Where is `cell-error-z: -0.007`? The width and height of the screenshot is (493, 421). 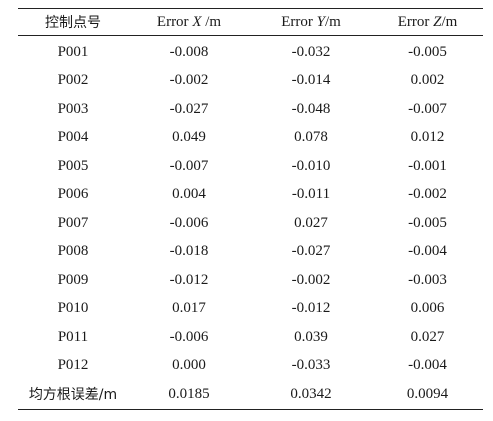 cell-error-z: -0.007 is located at coordinates (427, 108).